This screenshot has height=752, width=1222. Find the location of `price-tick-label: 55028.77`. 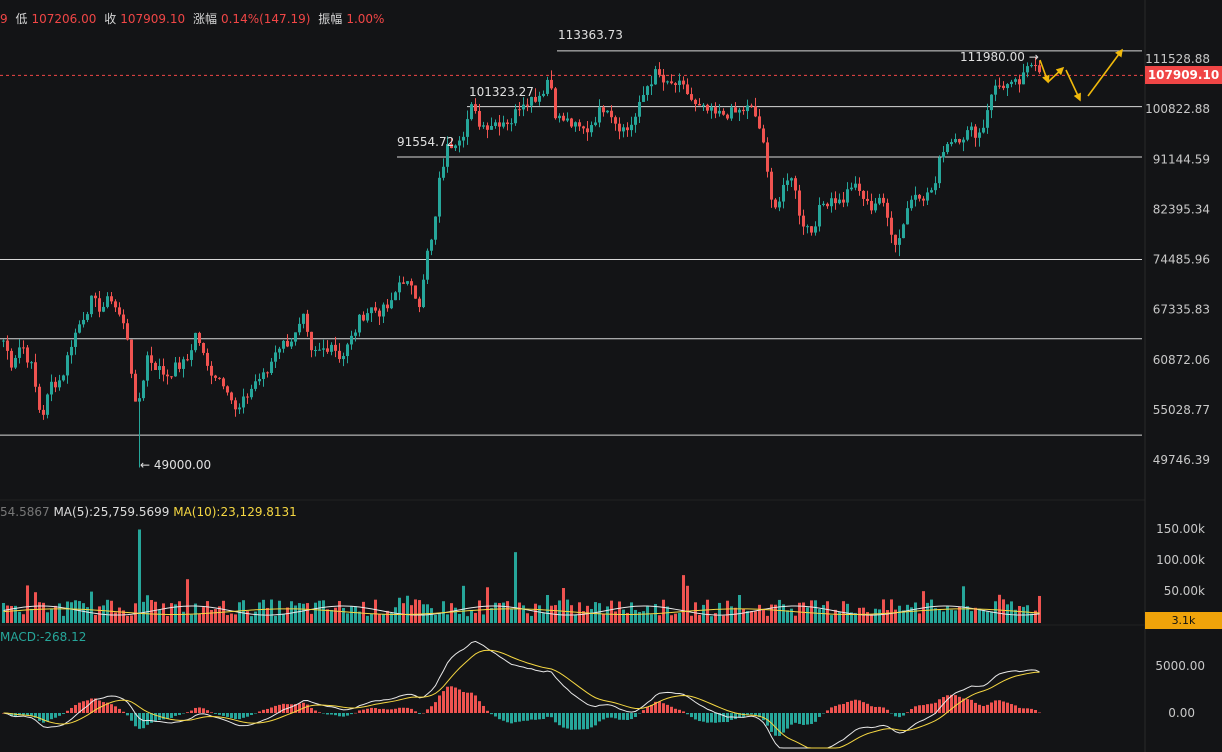

price-tick-label: 55028.77 is located at coordinates (1181, 410).